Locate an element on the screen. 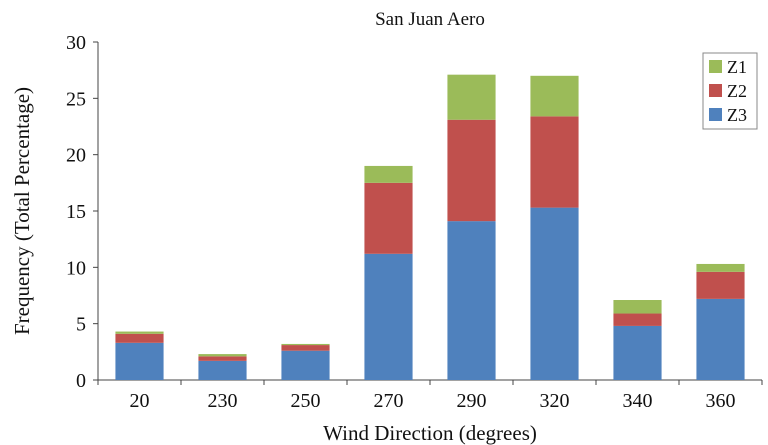 The image size is (768, 445). y-tick-label: 0 is located at coordinates (81, 381).